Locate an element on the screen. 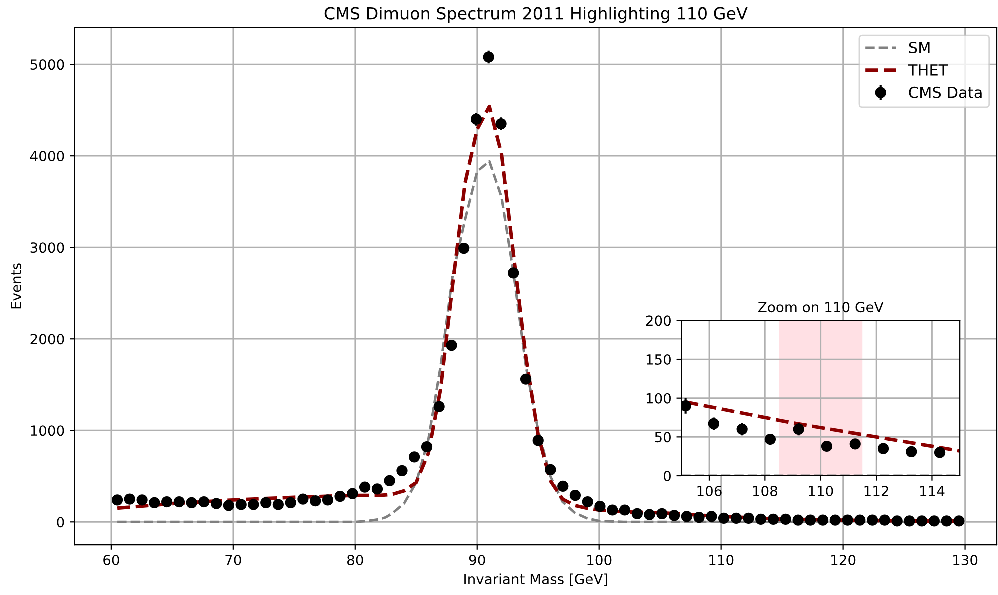  legend-label: THET is located at coordinates (928, 70).